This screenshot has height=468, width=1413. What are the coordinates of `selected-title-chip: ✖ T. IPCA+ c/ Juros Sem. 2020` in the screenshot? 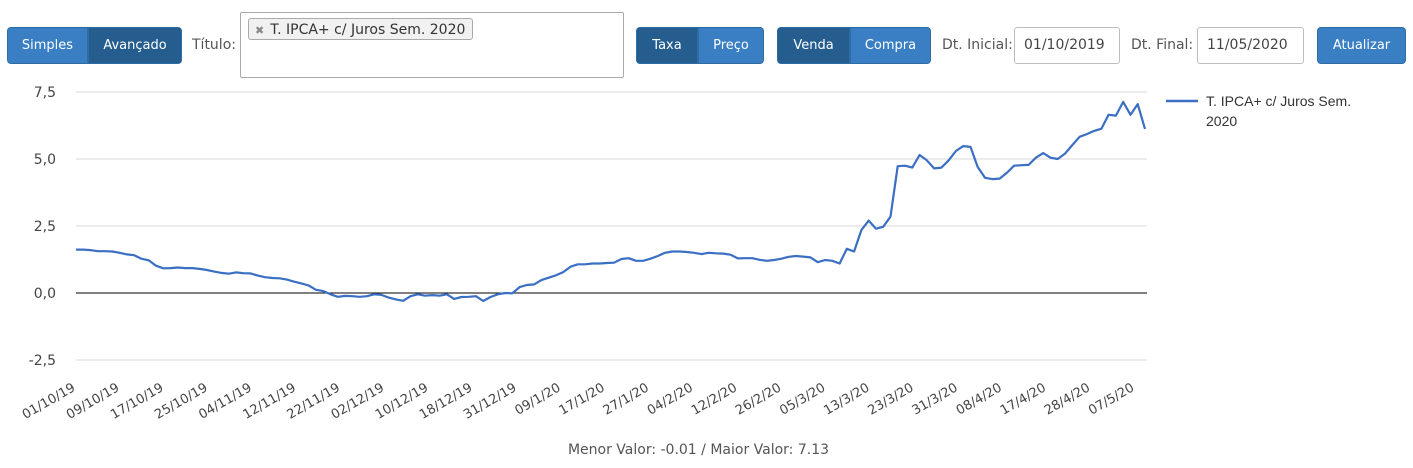 It's located at (361, 29).